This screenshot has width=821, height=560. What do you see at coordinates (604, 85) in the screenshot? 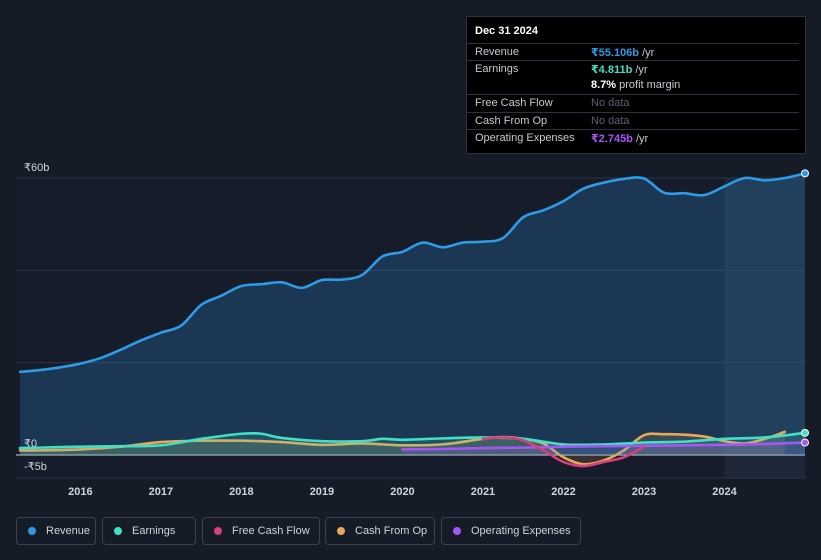
I see `tooltip-margin-value: 8.7%` at bounding box center [604, 85].